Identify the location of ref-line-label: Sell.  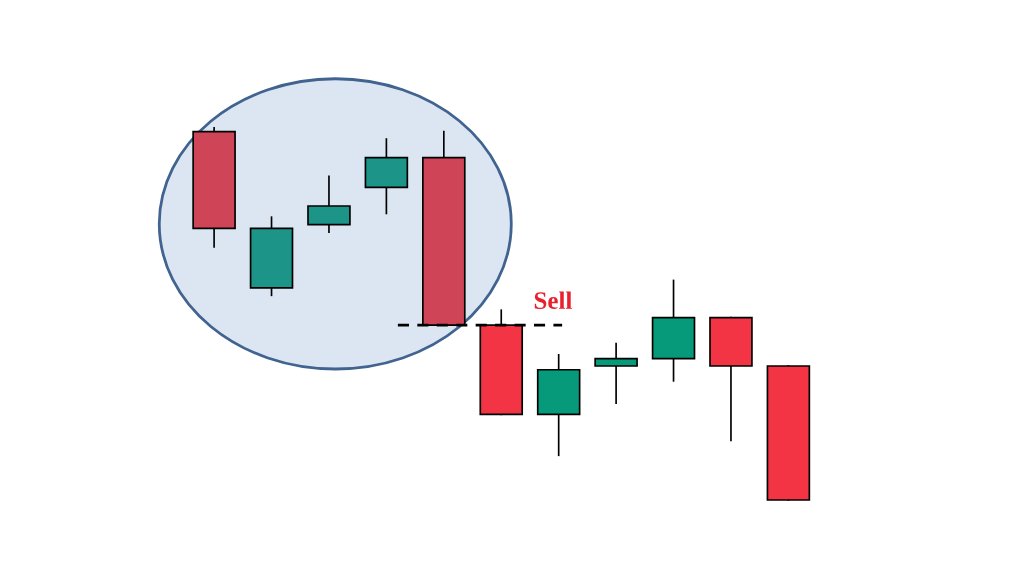
(553, 300).